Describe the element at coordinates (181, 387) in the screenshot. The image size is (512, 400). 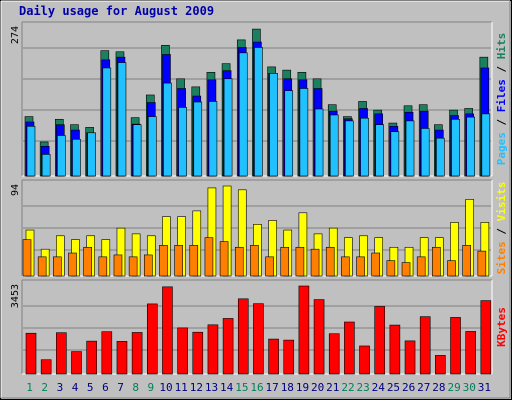
I see `day-label-11: 11` at that location.